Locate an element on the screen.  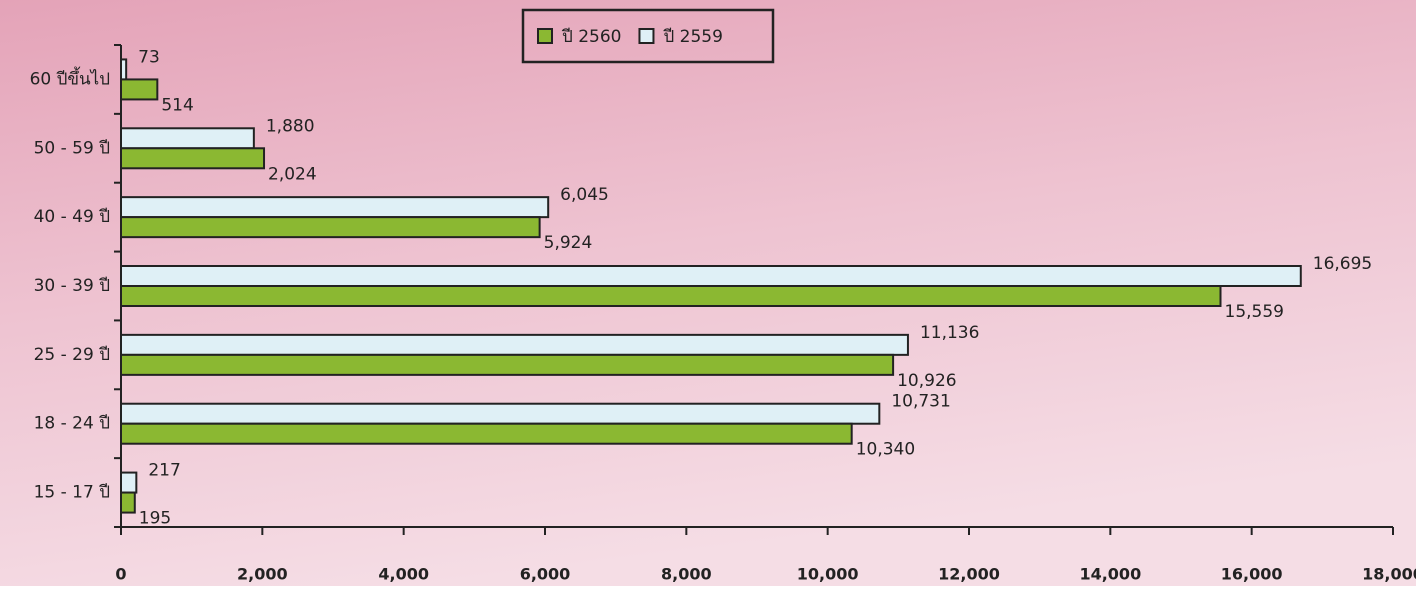
value-label: 514 is located at coordinates (177, 105).